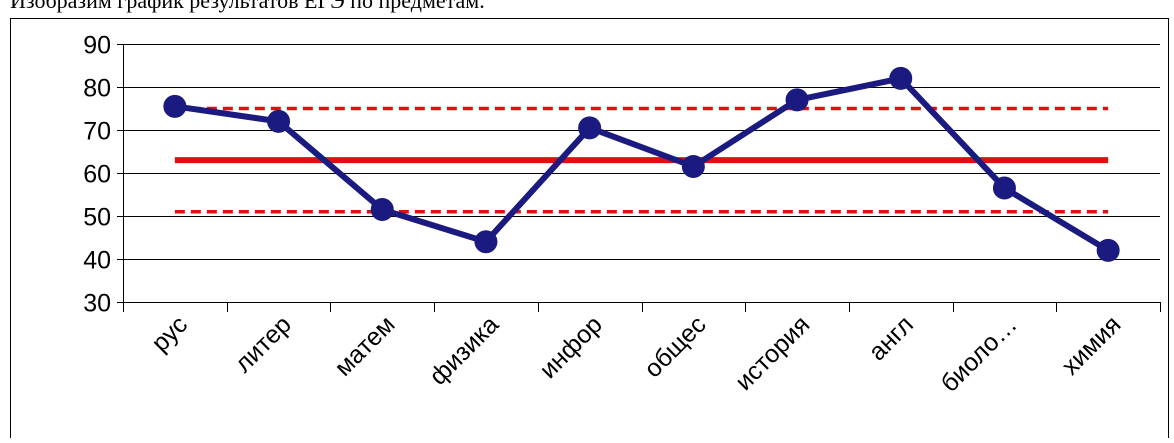  Describe the element at coordinates (97, 304) in the screenshot. I see `y-tick-label: 30` at that location.